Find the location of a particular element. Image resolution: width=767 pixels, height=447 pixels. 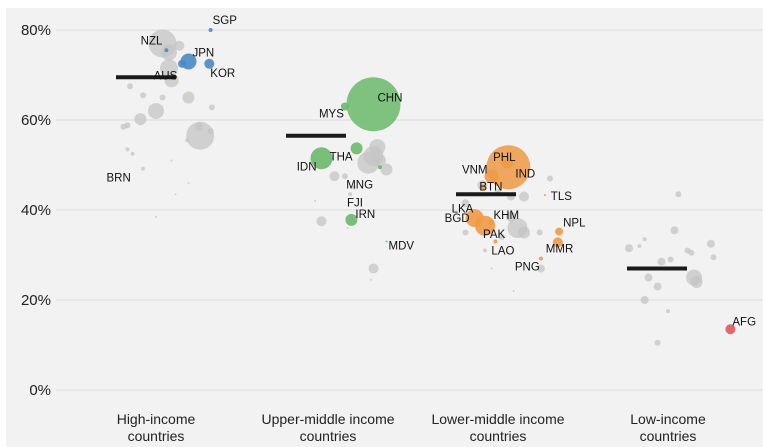

highlighted-bubble-idn is located at coordinates (321, 158).